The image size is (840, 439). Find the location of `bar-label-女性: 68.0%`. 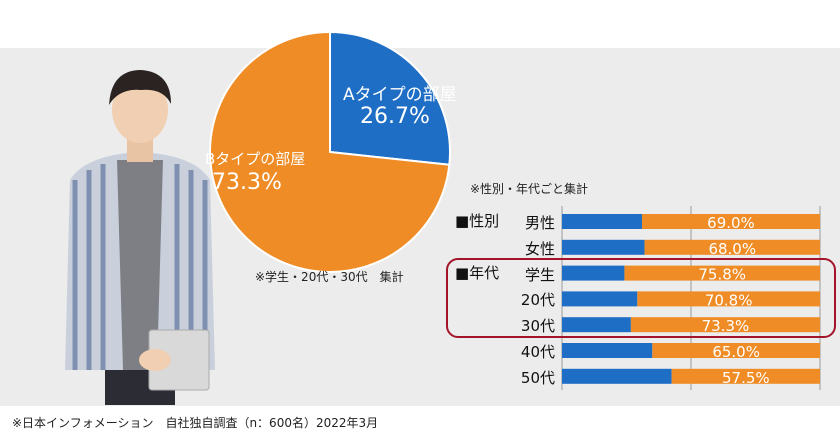

bar-label-女性: 68.0% is located at coordinates (732, 249).